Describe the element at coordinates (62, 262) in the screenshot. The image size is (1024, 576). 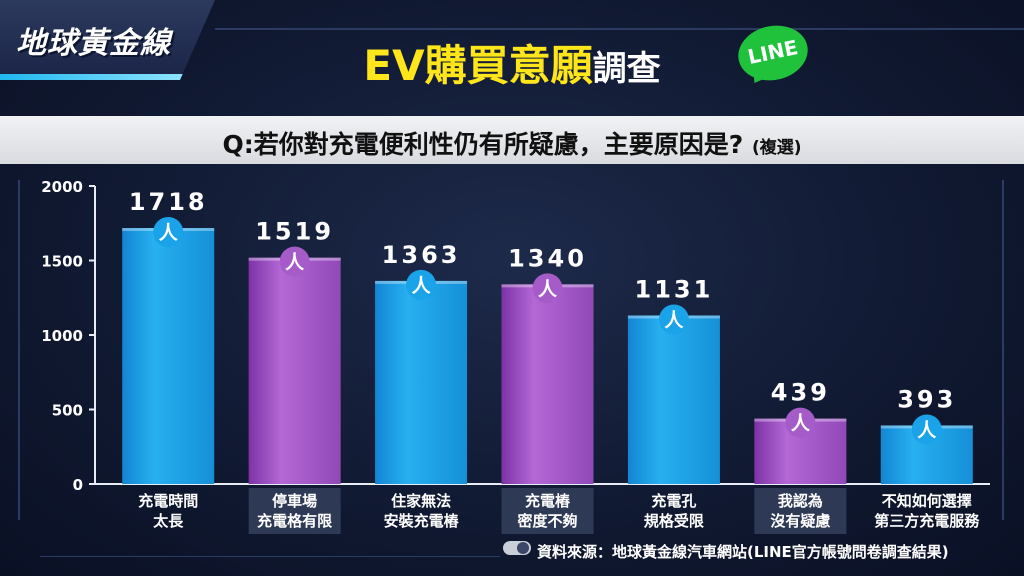
I see `y-tick-label: 1500` at that location.